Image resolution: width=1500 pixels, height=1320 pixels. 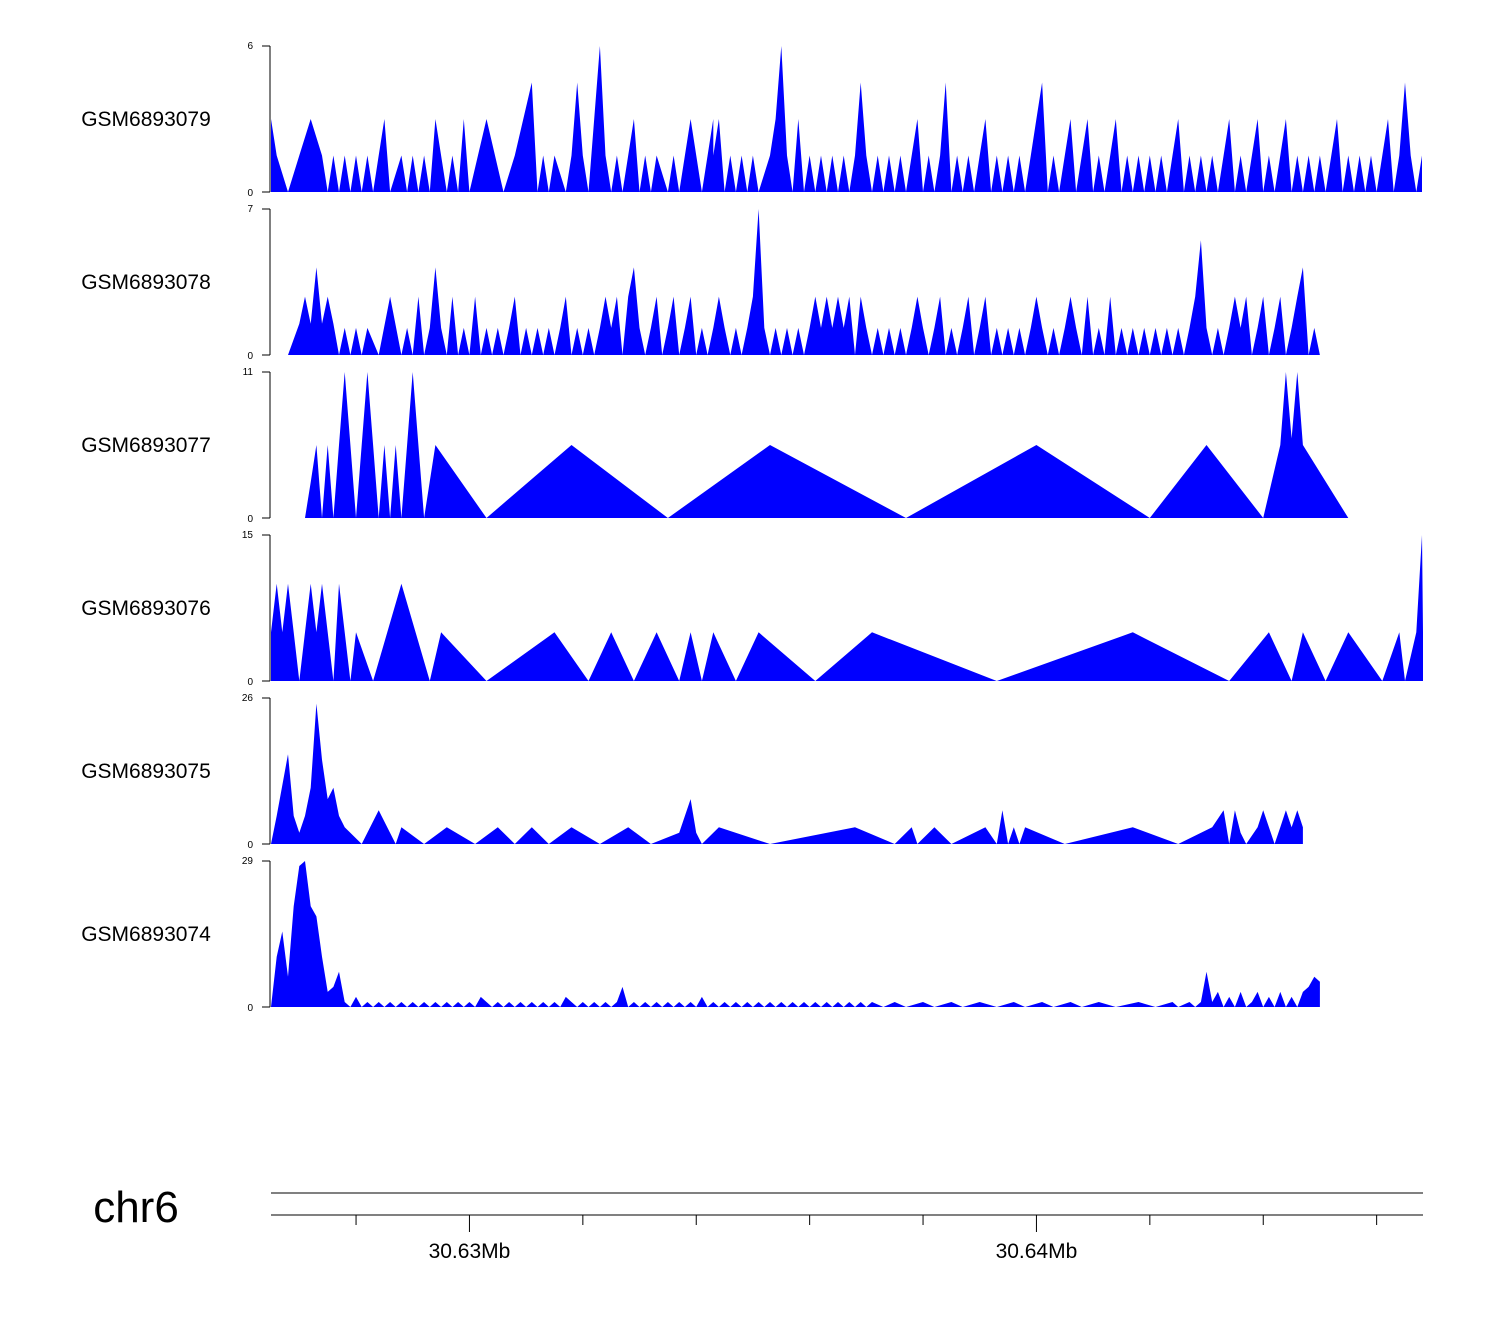 I want to click on y-tick-label-max: 6, so click(x=250, y=46).